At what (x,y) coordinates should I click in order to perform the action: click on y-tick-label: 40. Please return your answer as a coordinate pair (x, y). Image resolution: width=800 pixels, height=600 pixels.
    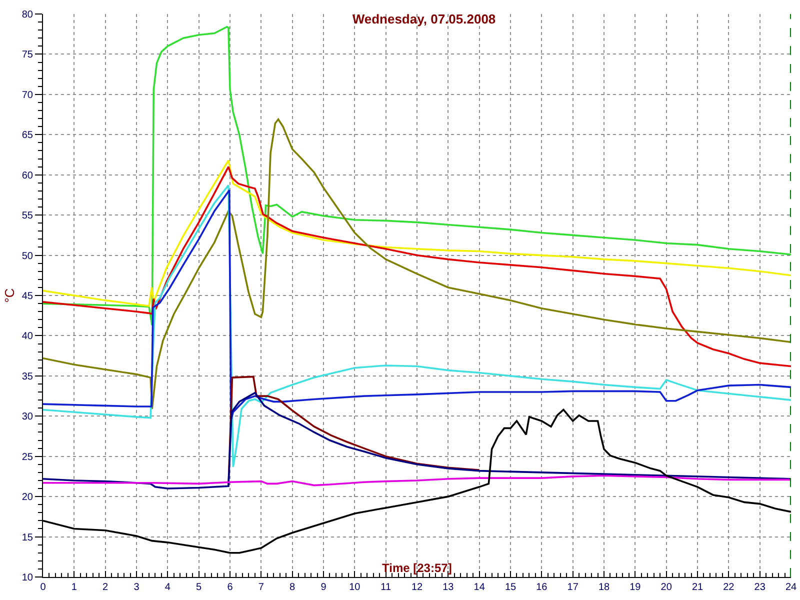
    Looking at the image, I should click on (28, 336).